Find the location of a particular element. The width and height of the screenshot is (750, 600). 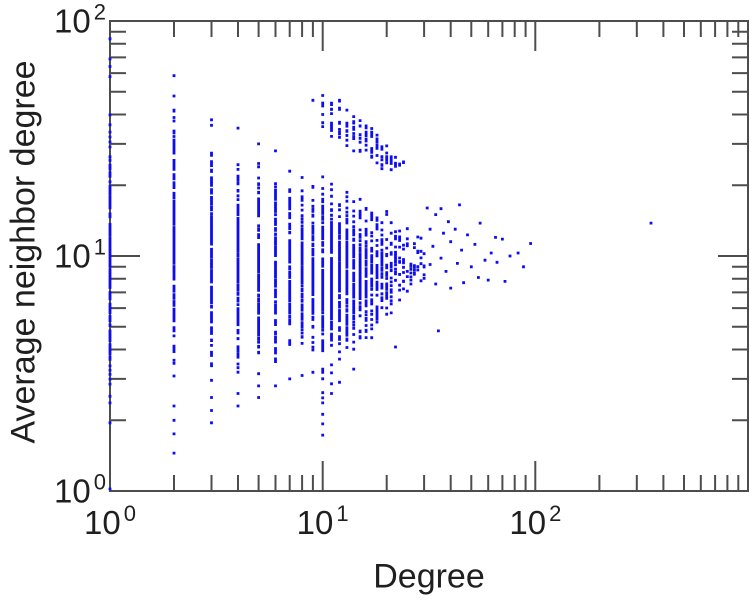

x-tick-label: 10 2 is located at coordinates (535, 522).